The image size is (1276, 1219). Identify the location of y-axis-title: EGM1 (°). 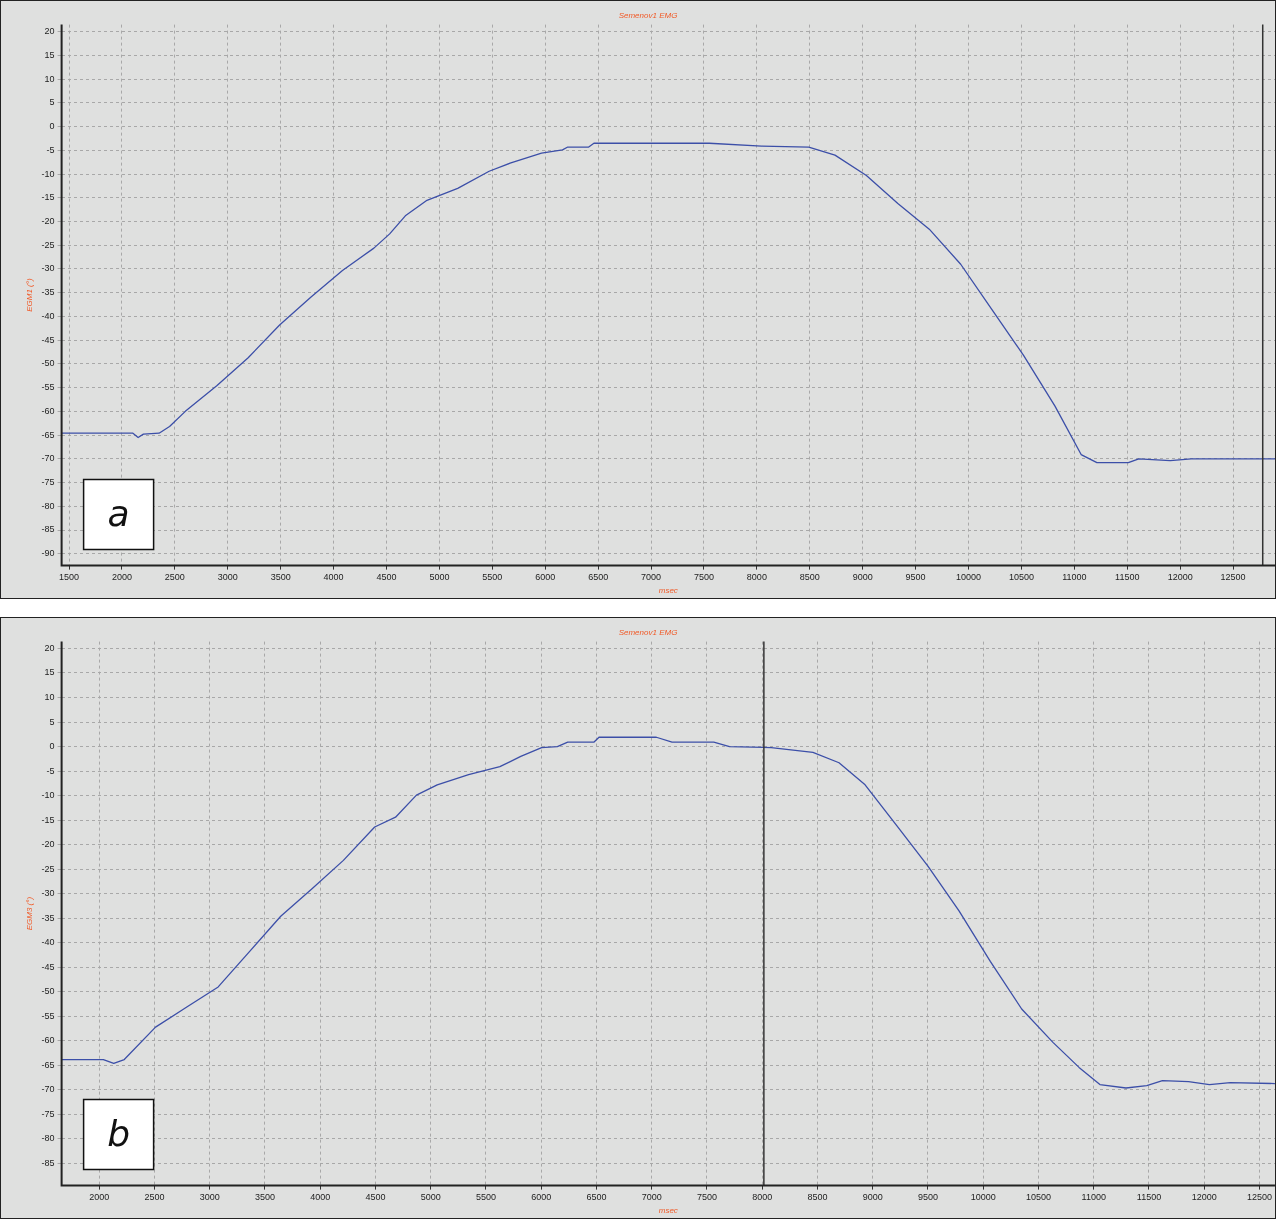
(30, 295).